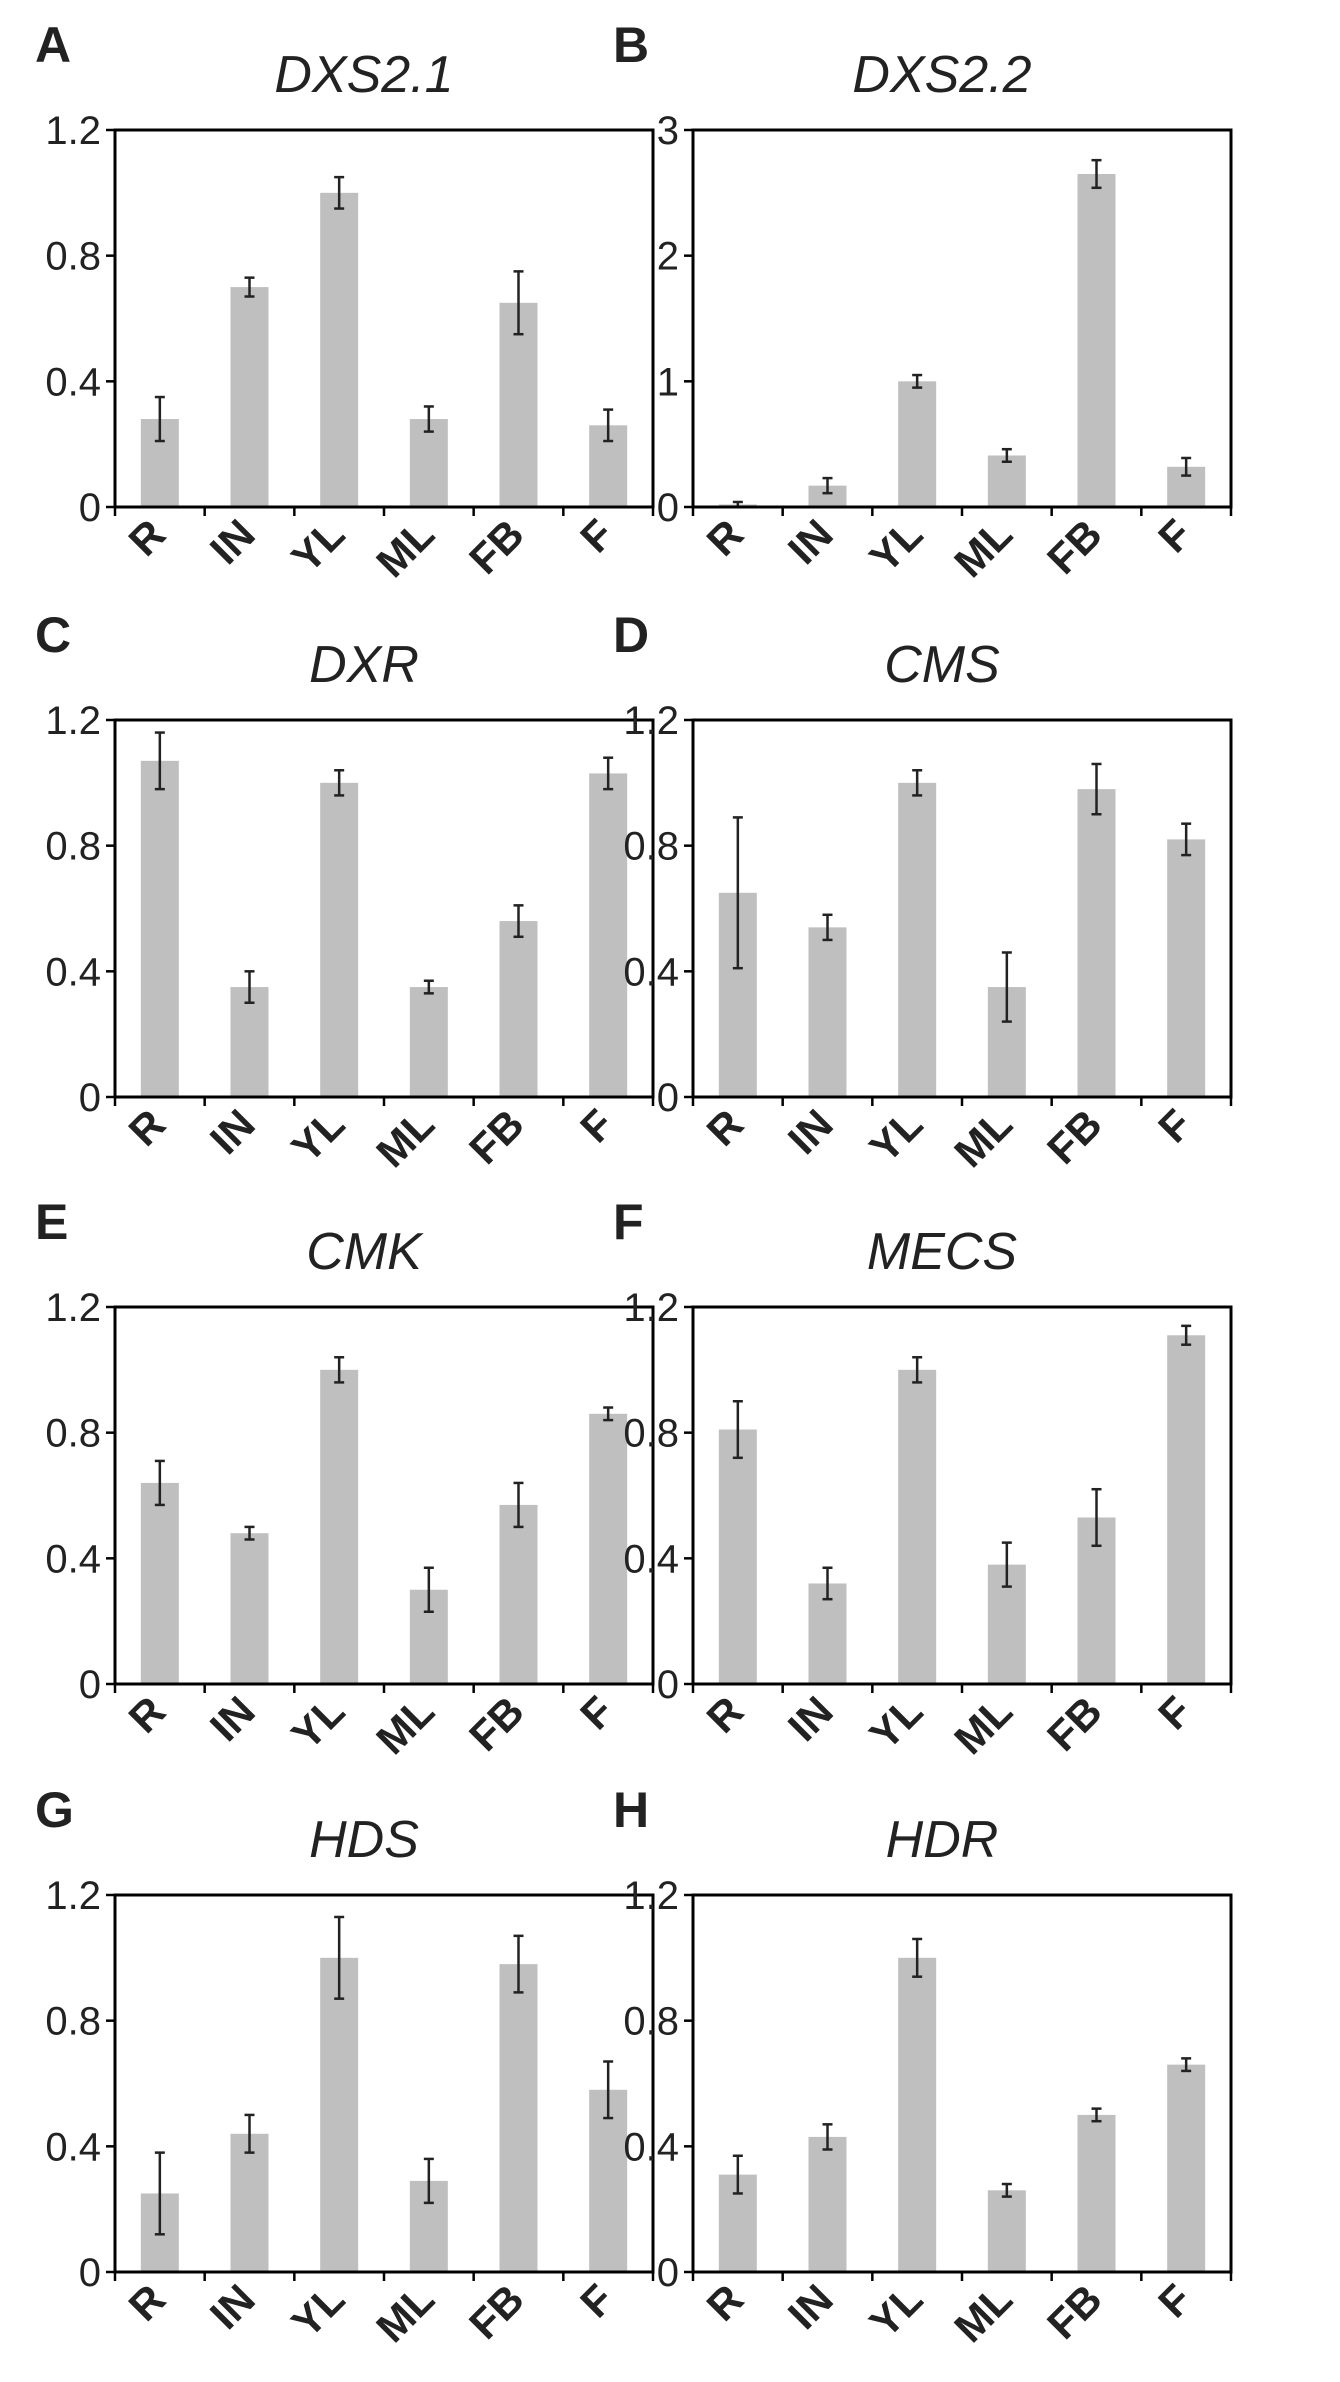 This screenshot has width=1340, height=2382. I want to click on panel-h-letter: H, so click(631, 1810).